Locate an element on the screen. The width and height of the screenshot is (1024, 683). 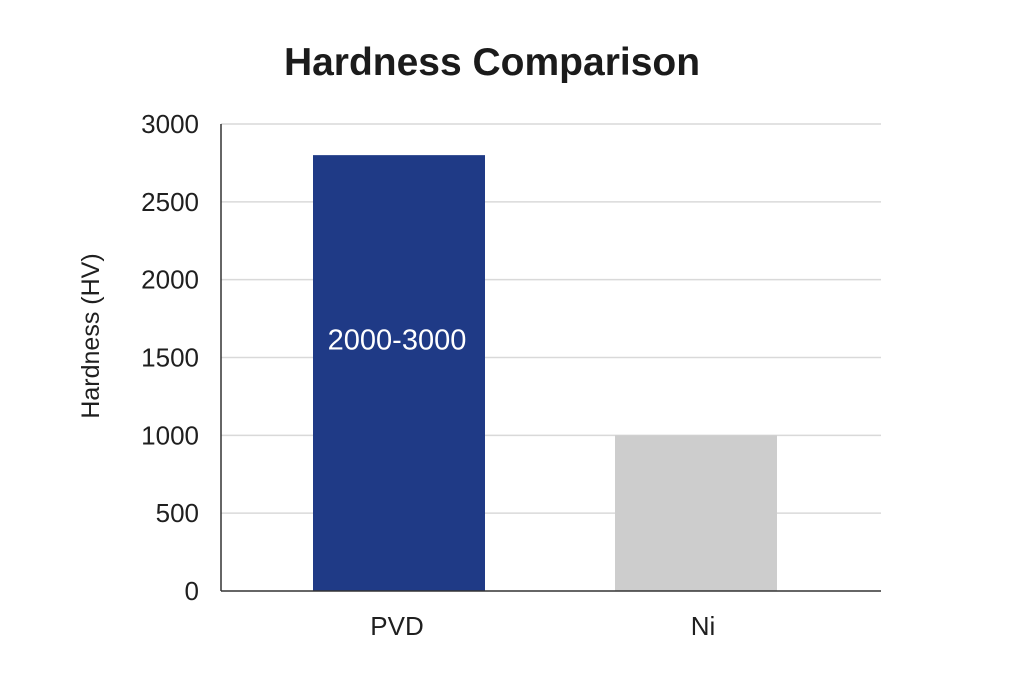
y-tick-label: 500 is located at coordinates (177, 513).